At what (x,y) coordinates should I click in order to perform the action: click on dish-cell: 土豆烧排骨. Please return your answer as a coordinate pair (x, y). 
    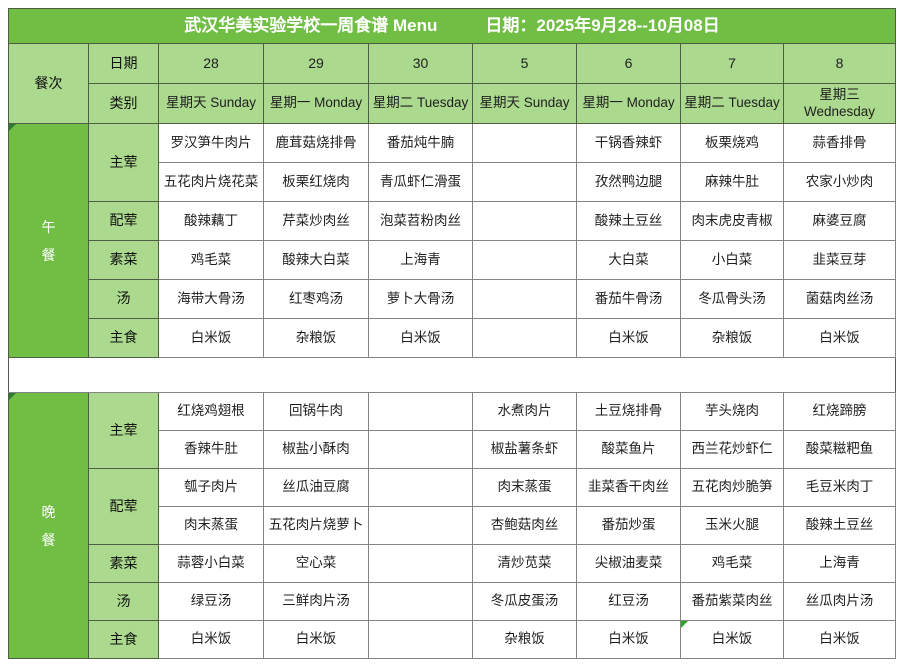
    Looking at the image, I should click on (628, 411).